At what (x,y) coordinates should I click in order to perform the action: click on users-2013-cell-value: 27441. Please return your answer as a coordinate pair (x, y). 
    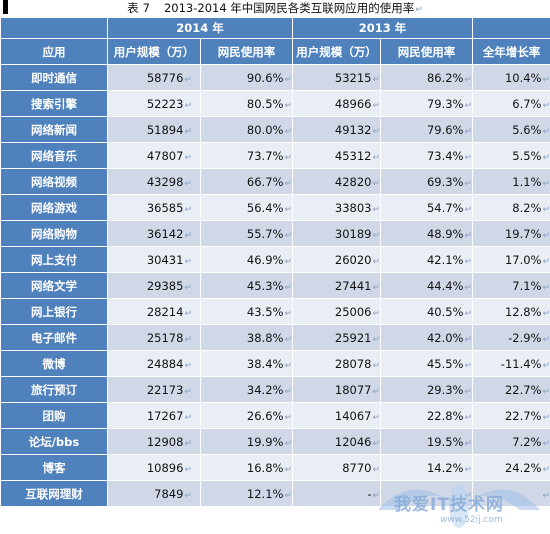
    Looking at the image, I should click on (353, 285).